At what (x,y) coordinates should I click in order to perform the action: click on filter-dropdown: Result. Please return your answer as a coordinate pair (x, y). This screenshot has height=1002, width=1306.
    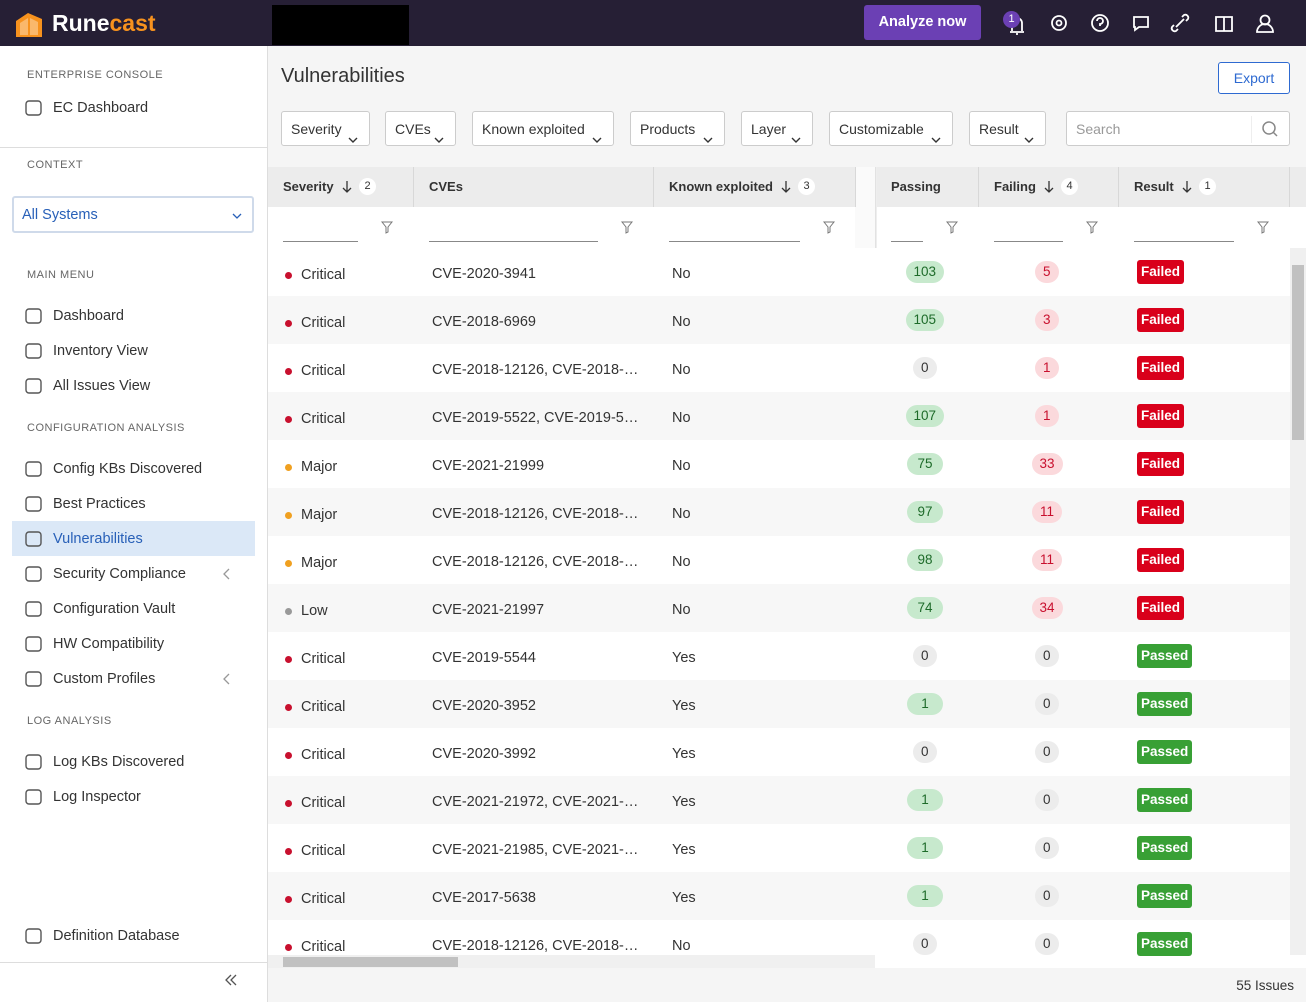
    Looking at the image, I should click on (1007, 128).